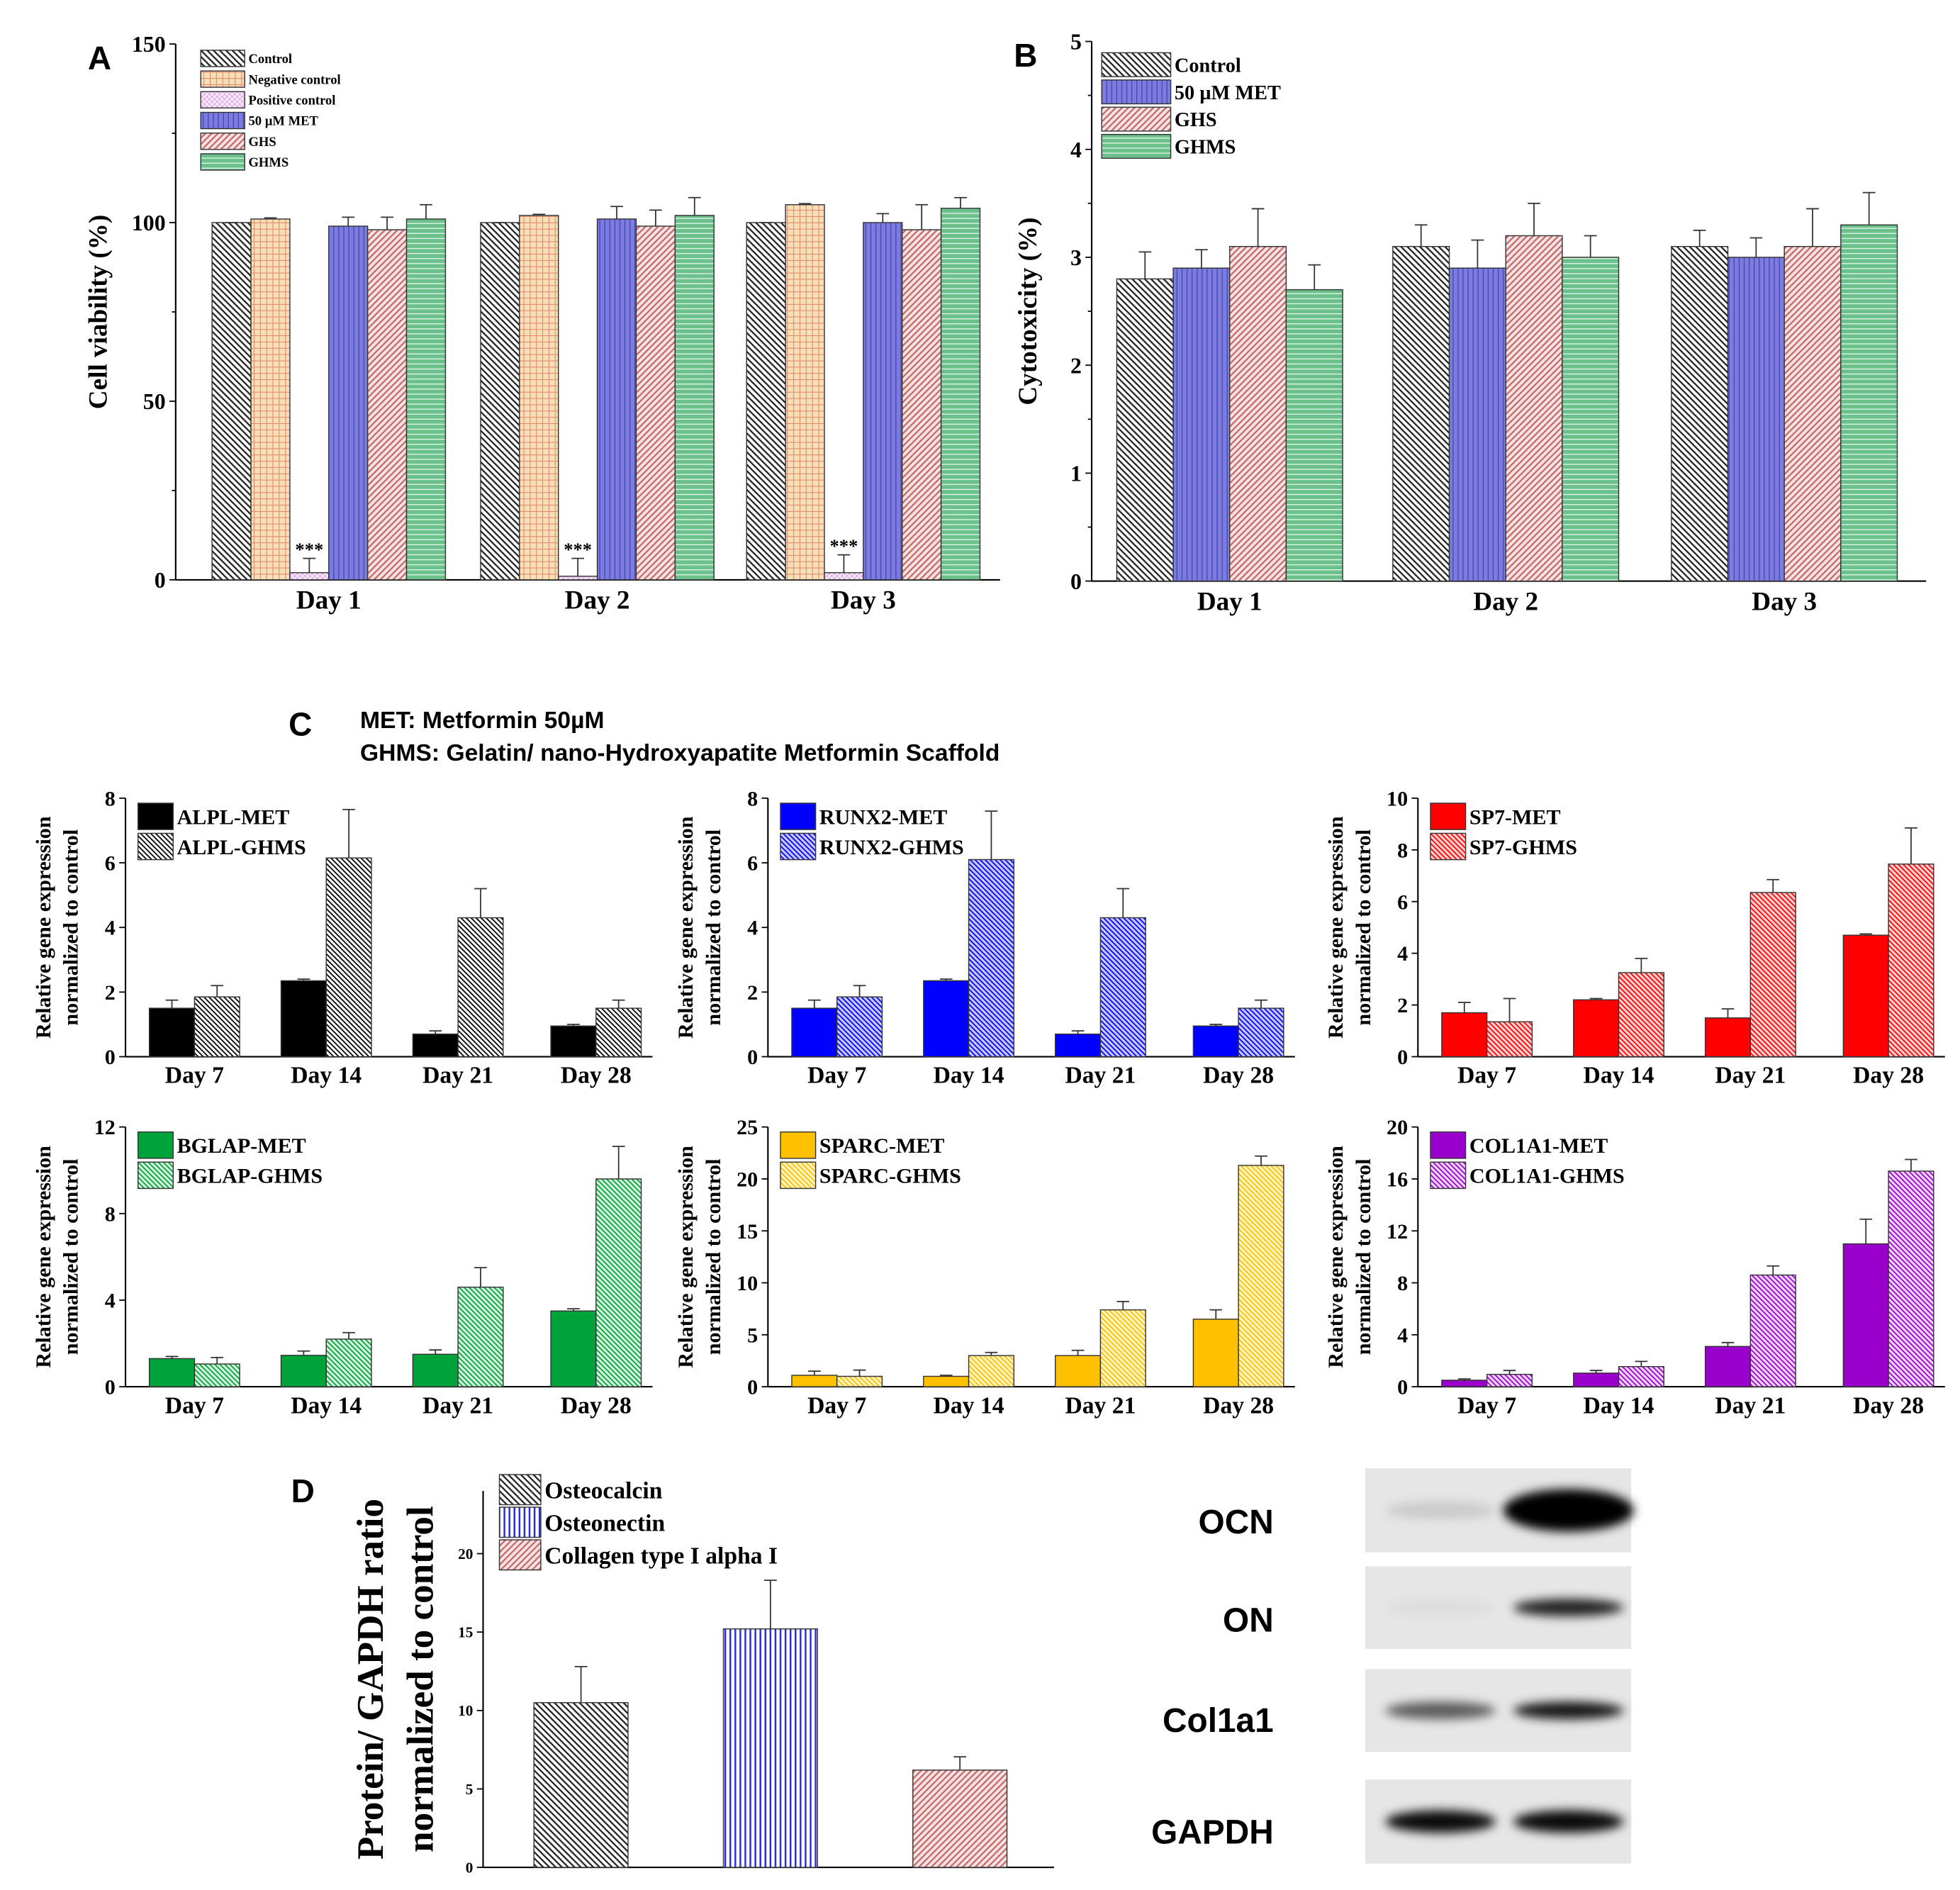  Describe the element at coordinates (1076, 474) in the screenshot. I see `y-tick-label: 1` at that location.